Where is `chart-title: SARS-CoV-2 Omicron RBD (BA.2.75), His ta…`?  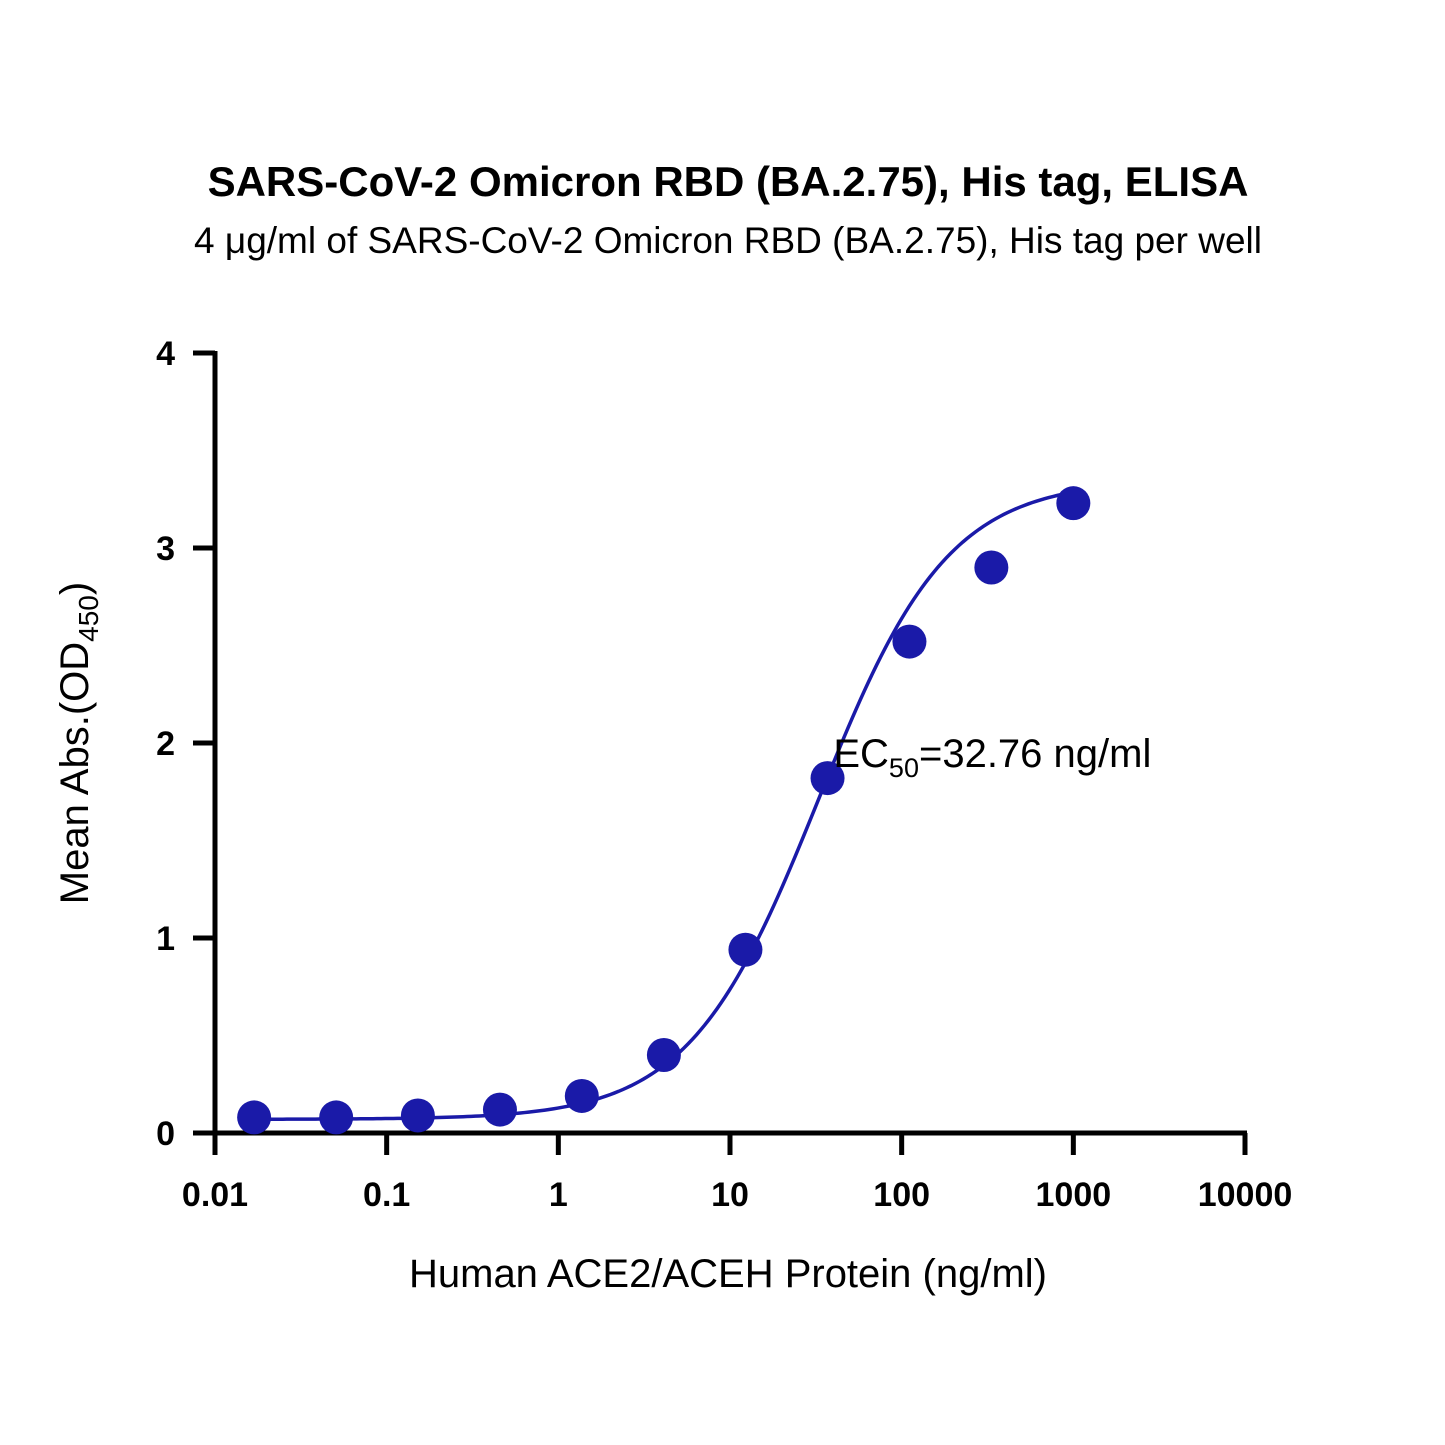
chart-title: SARS-CoV-2 Omicron RBD (BA.2.75), His ta… is located at coordinates (728, 181).